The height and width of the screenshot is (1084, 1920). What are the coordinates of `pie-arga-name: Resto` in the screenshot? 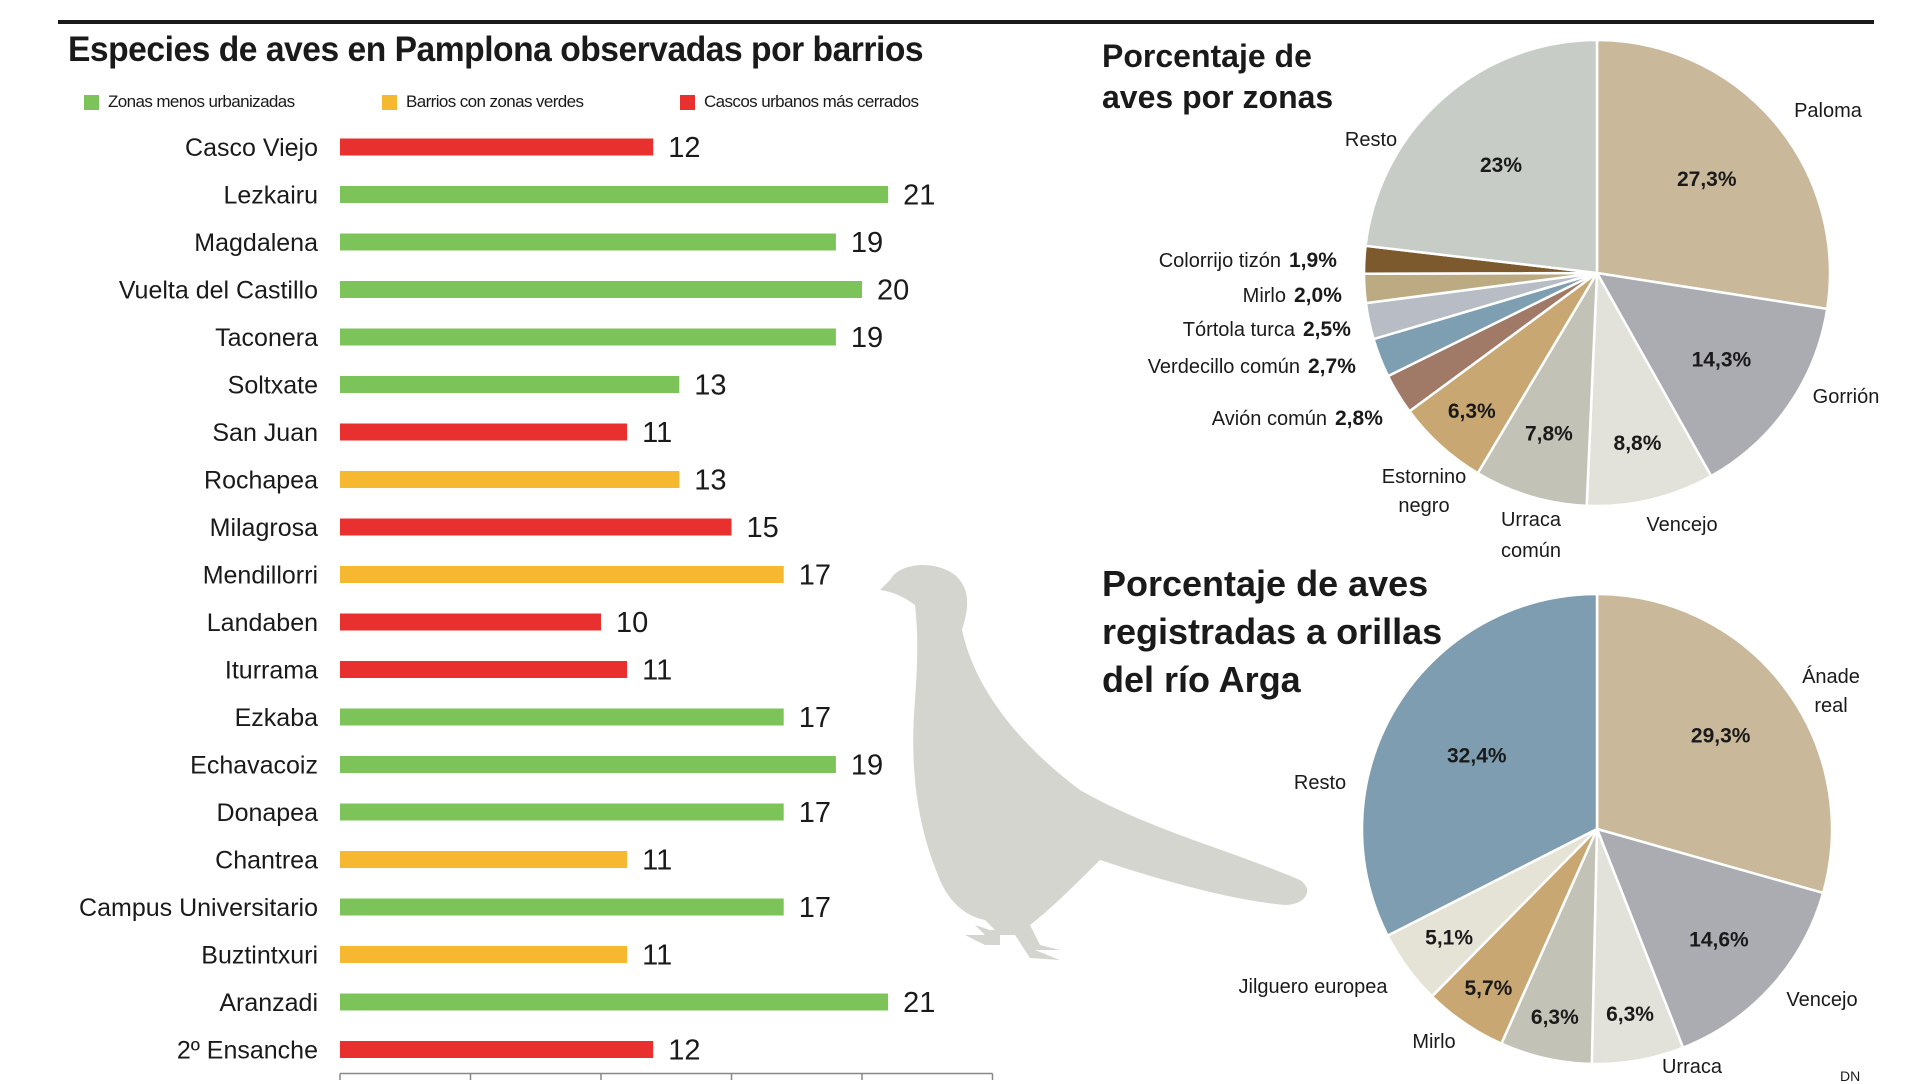 It's located at (1320, 783).